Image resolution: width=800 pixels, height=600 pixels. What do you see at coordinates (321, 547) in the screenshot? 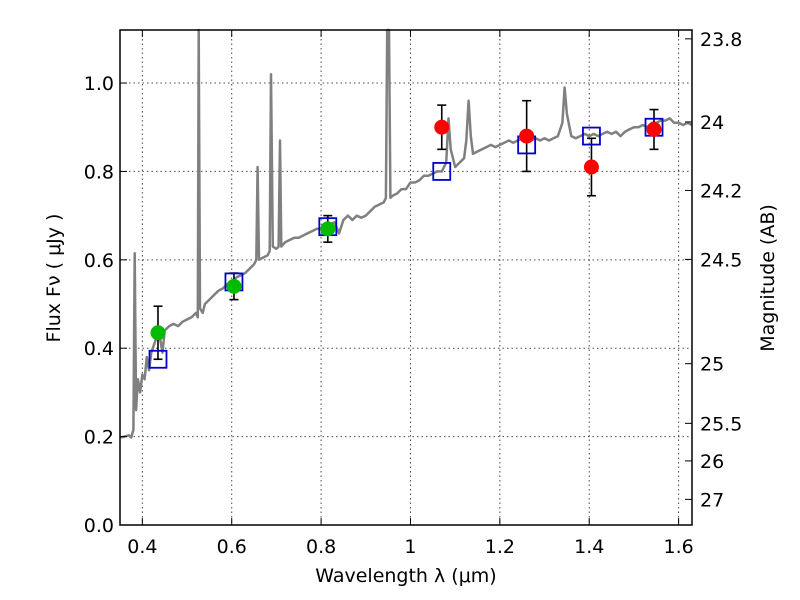
I see `x-tick-label: 0.8` at bounding box center [321, 547].